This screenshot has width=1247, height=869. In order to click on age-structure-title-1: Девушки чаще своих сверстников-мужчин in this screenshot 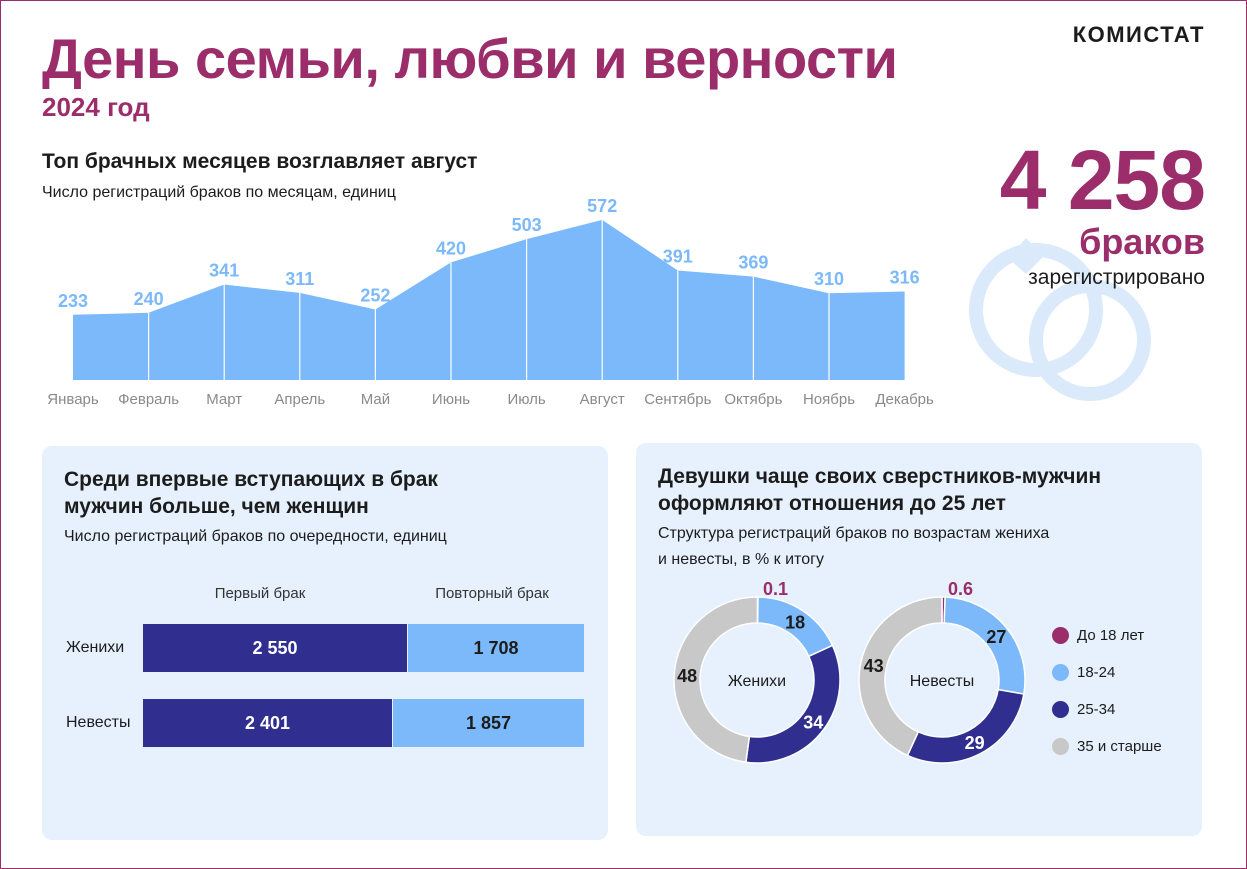, I will do `click(880, 476)`.